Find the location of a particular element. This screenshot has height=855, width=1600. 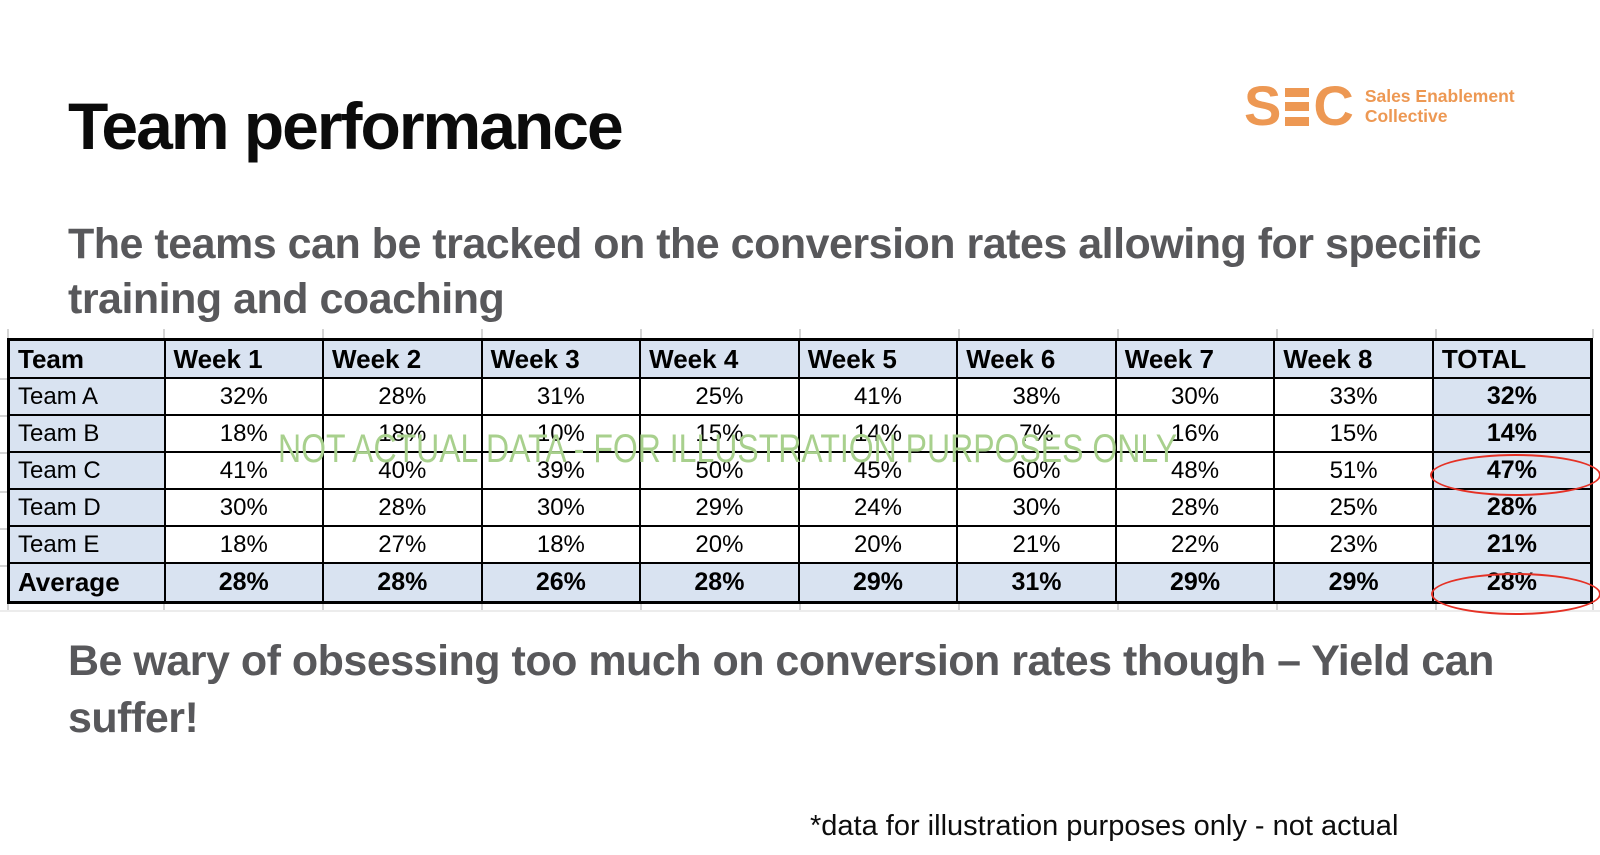

value-cell: 41% is located at coordinates (878, 396).